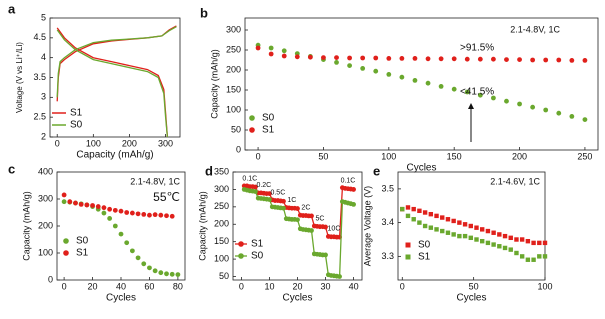 This screenshot has height=319, width=605. Describe the element at coordinates (43, 57) in the screenshot. I see `y-tick-label: 4` at that location.